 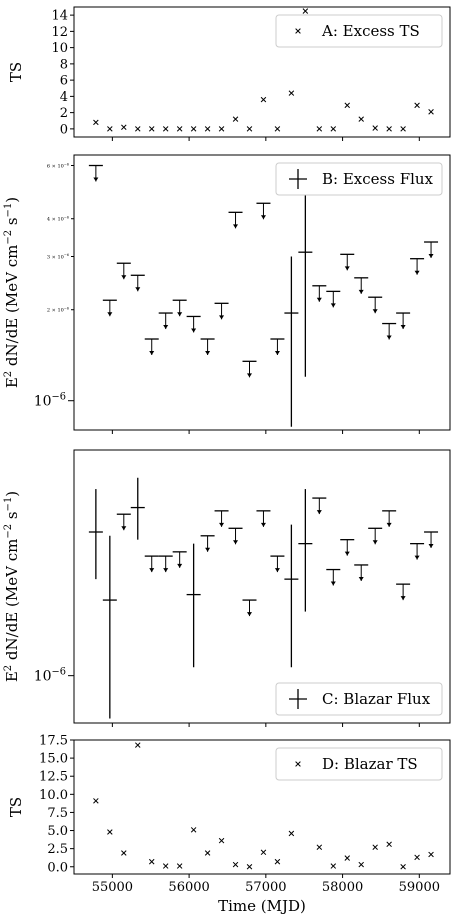 What do you see at coordinates (64, 81) in the screenshot?
I see `panel-A-y-tick-label: 6` at bounding box center [64, 81].